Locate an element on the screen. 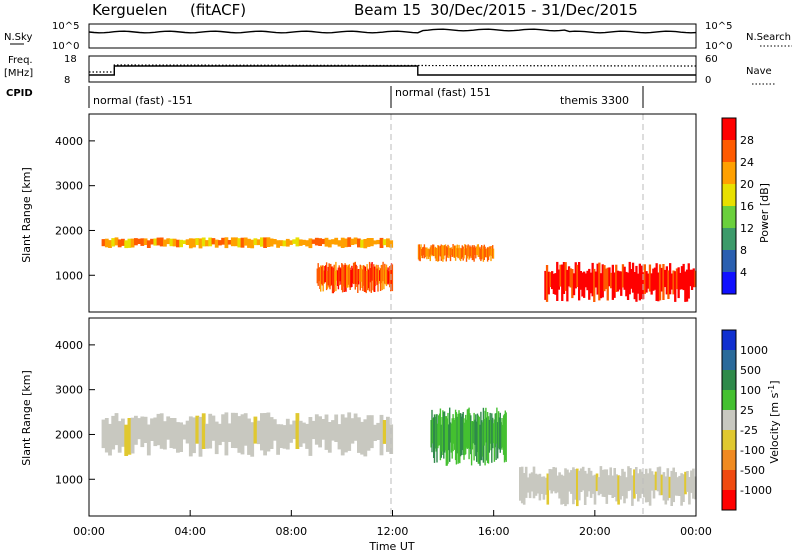 The image size is (800, 554). y-tick-label: 2000 is located at coordinates (69, 434).